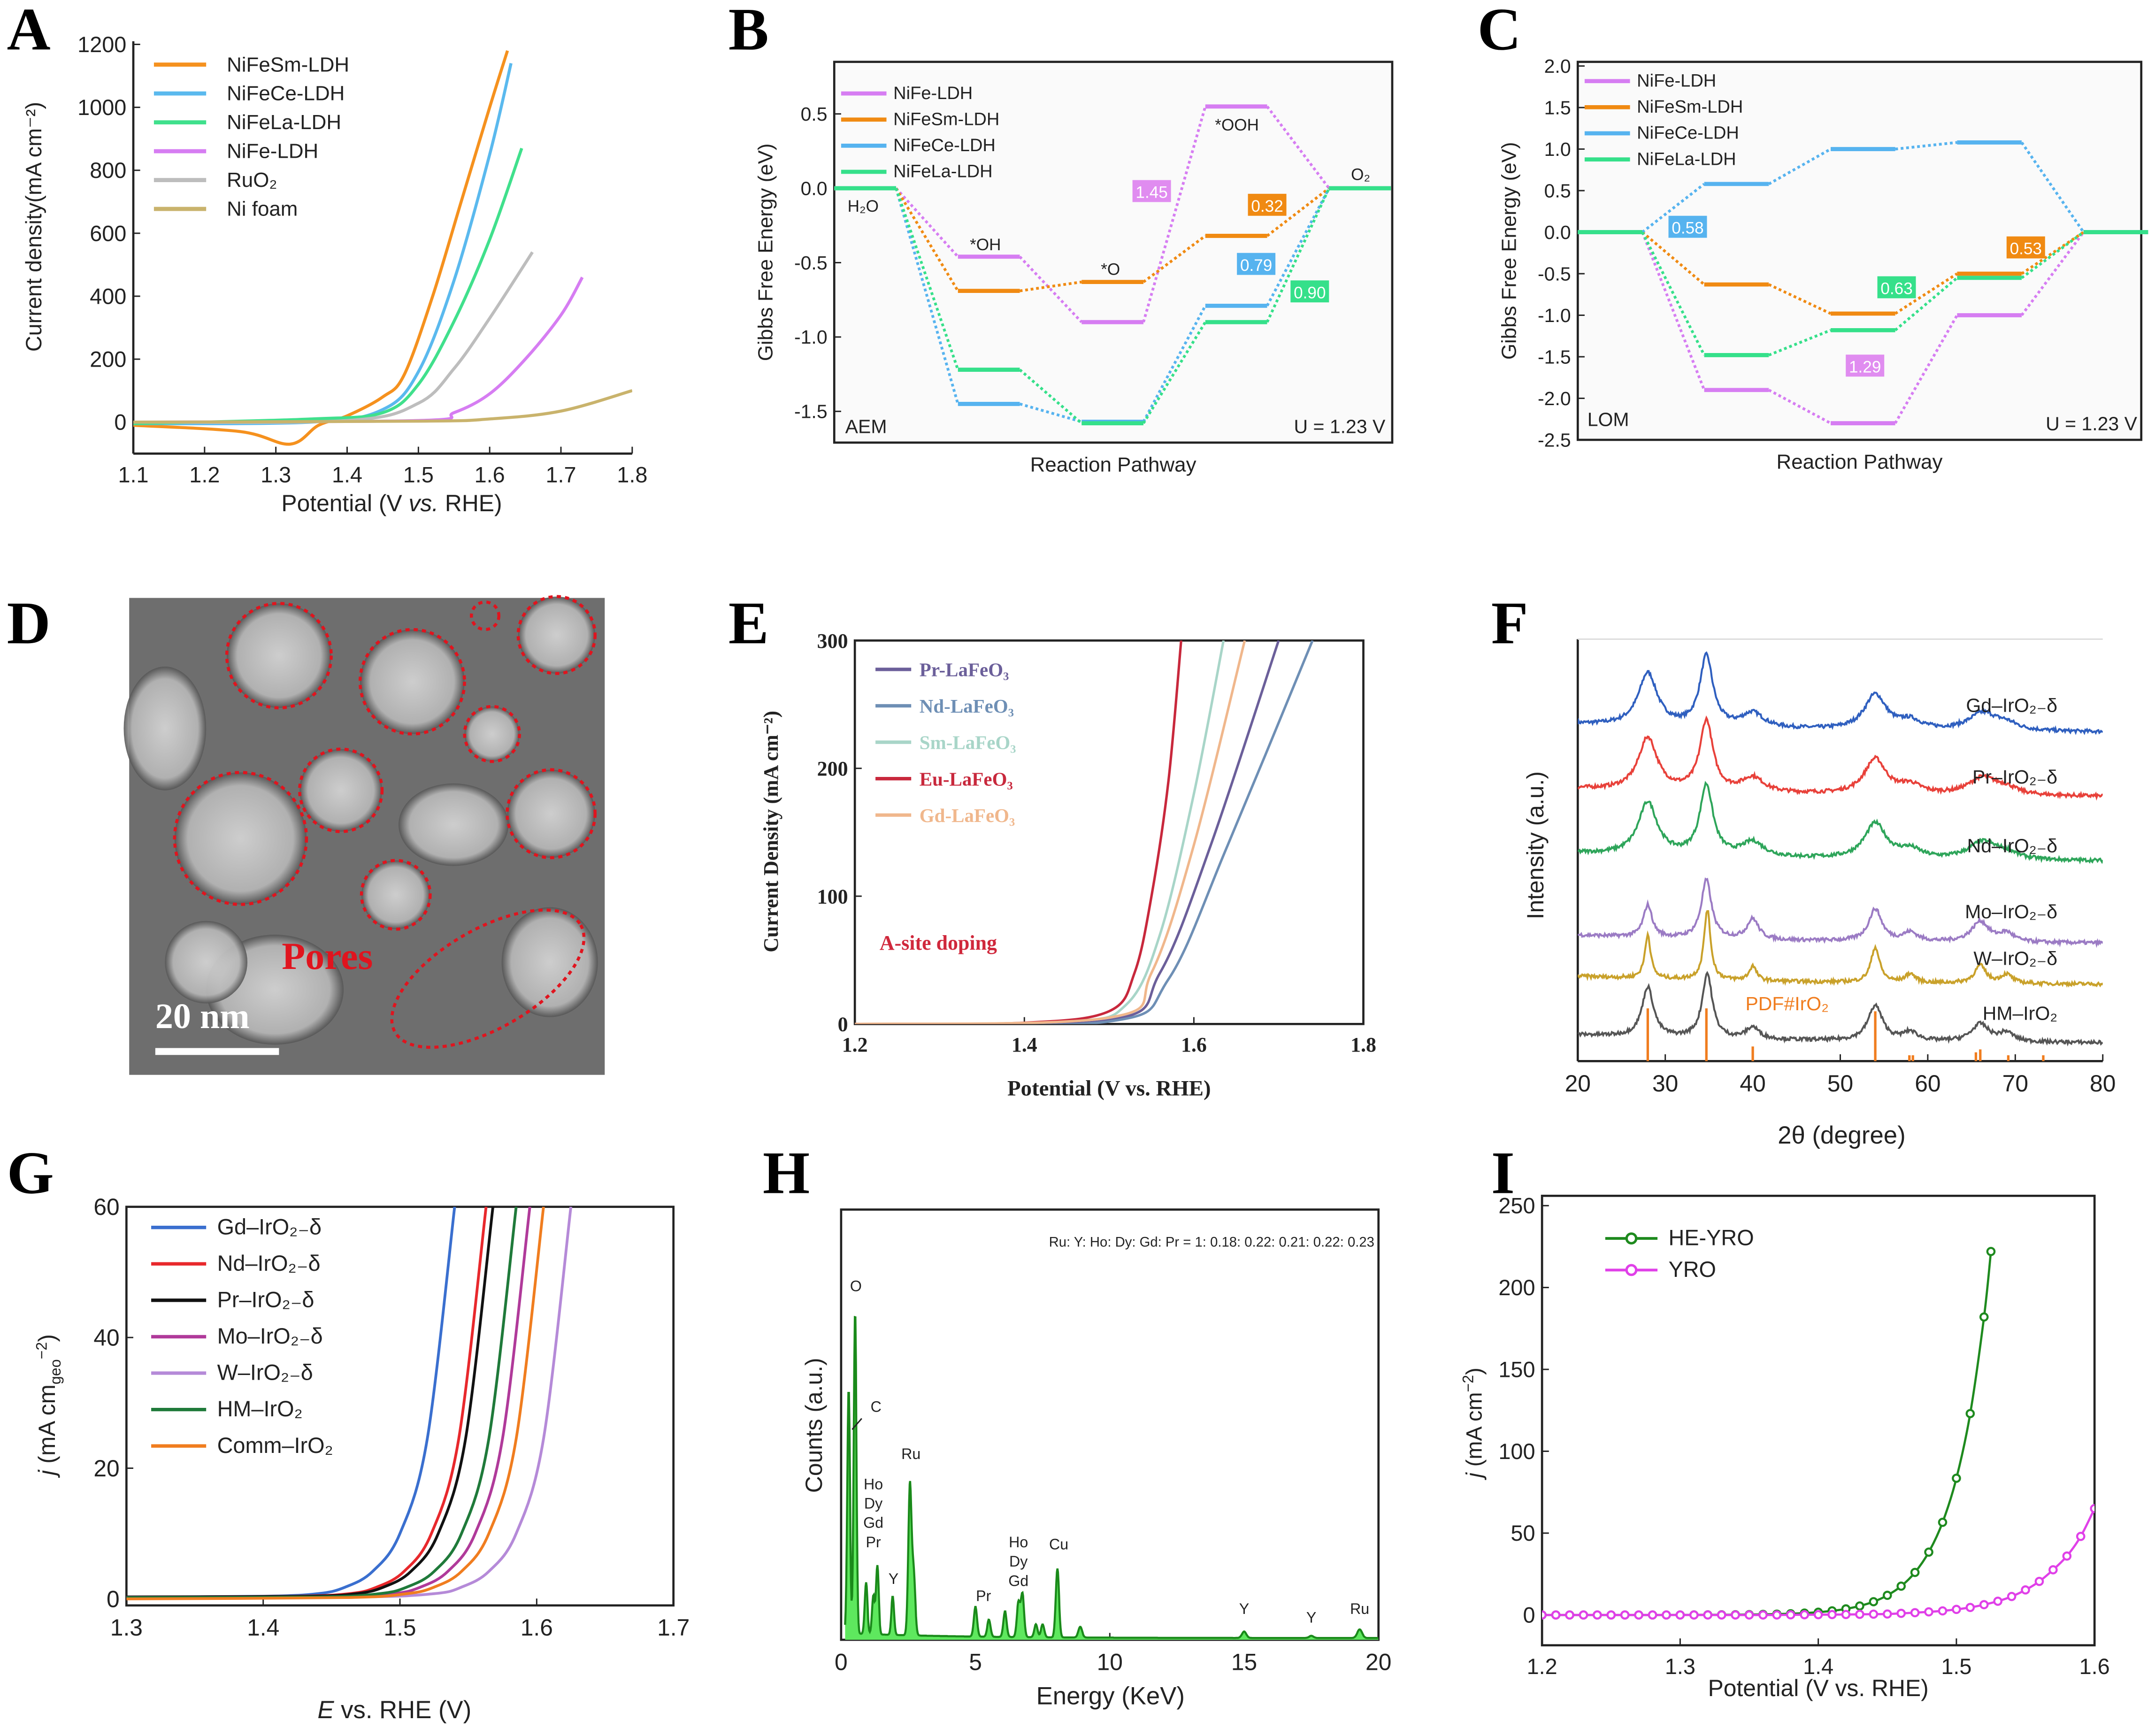 This screenshot has width=2155, height=1736. I want to click on y-axis-label-part: −2, so click(1468, 1383).